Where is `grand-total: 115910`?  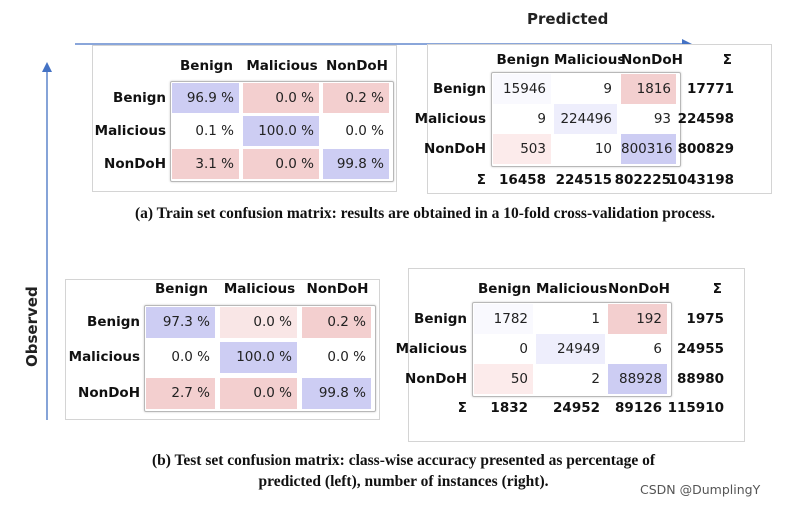 grand-total: 115910 is located at coordinates (695, 408).